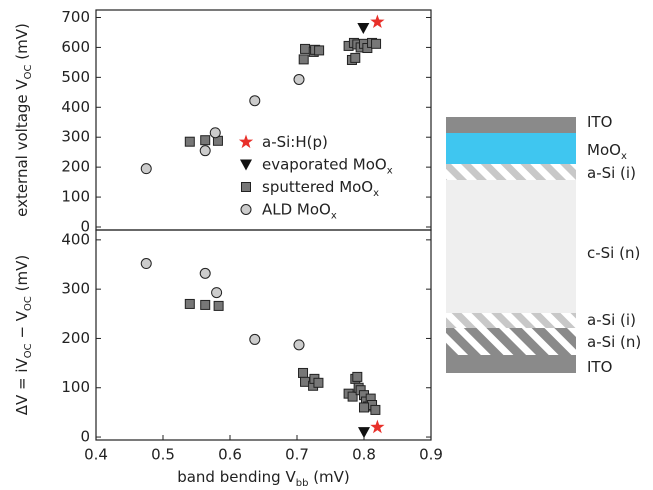 The image size is (653, 490). I want to click on y-axis-label-part: − V, so click(22, 326).